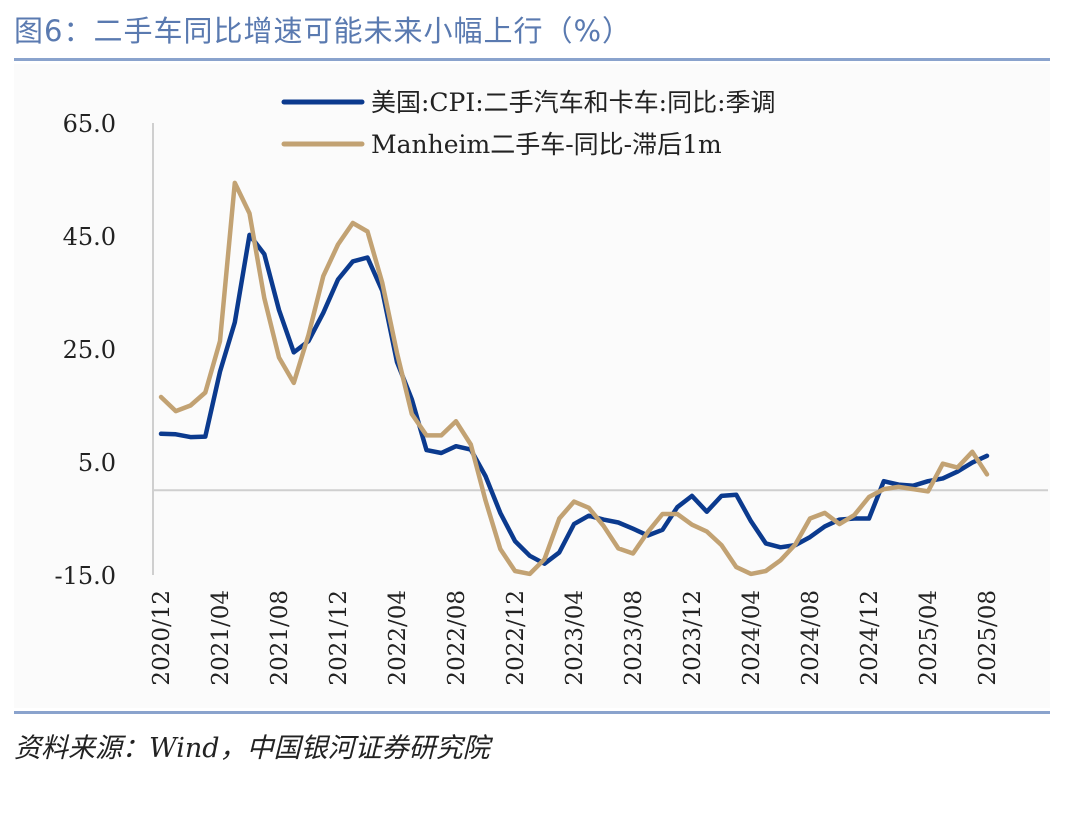 This screenshot has height=829, width=1080. I want to click on x-tick-label: 2024/04, so click(752, 638).